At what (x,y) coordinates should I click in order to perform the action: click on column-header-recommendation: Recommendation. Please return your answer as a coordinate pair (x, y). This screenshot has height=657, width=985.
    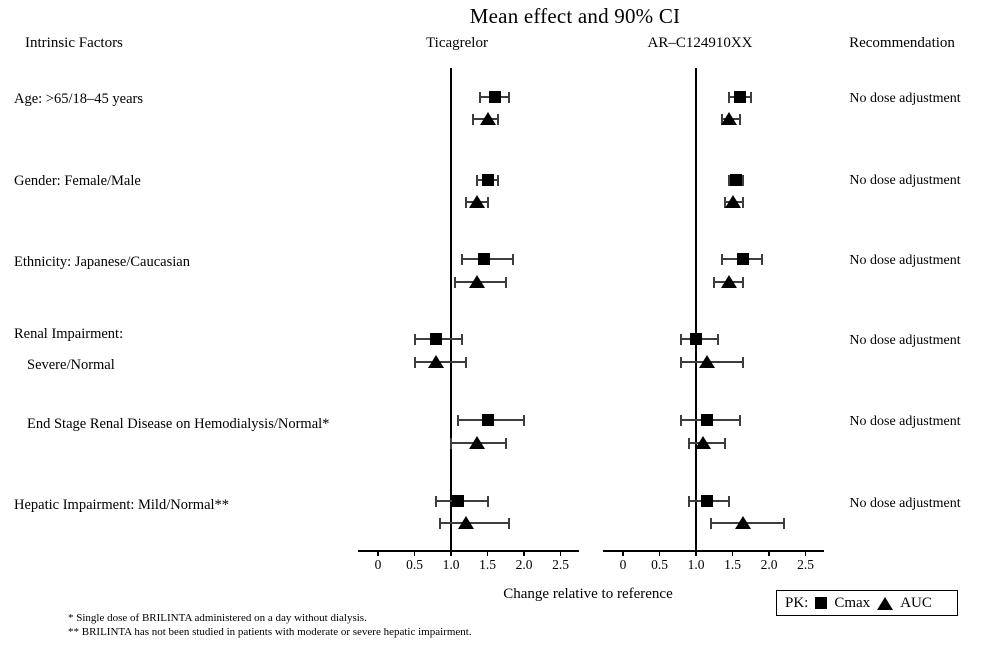
    Looking at the image, I should click on (902, 43).